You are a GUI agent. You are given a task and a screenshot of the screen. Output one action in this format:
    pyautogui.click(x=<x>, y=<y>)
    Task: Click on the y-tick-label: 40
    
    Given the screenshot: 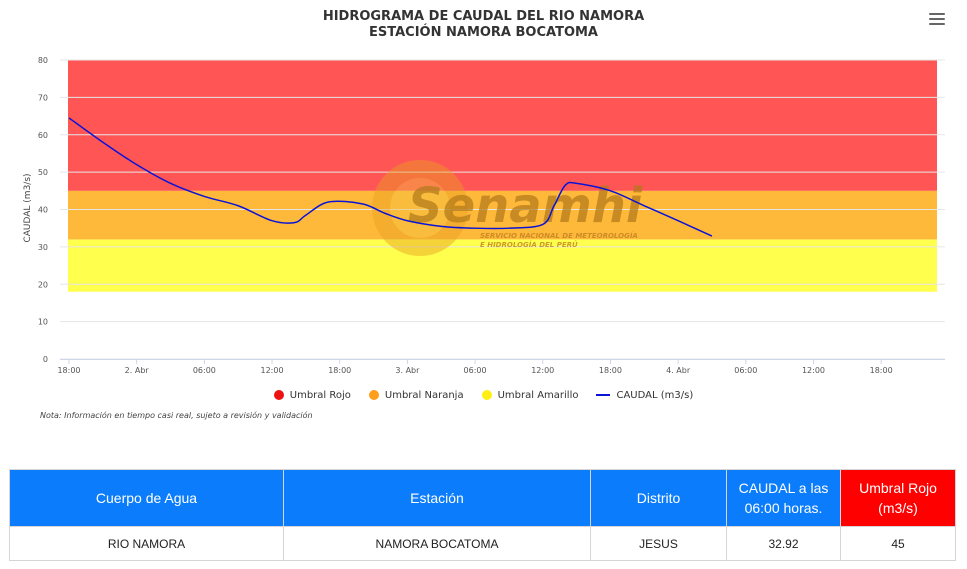 What is the action you would take?
    pyautogui.click(x=43, y=210)
    